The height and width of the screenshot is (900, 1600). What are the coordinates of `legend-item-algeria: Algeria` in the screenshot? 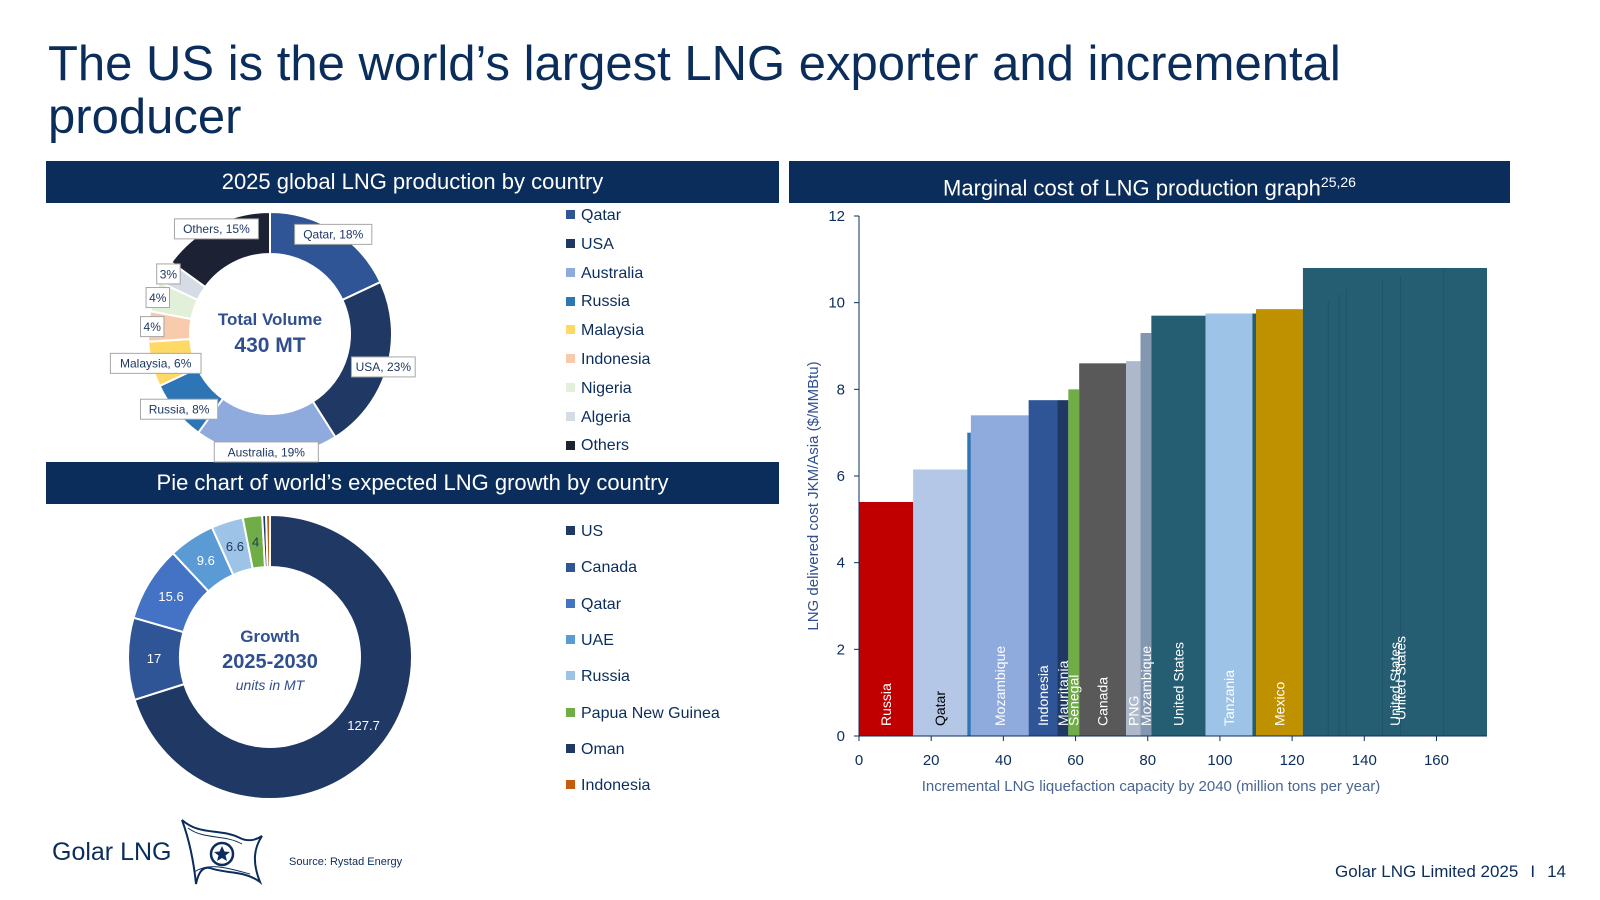 It's located at (598, 418).